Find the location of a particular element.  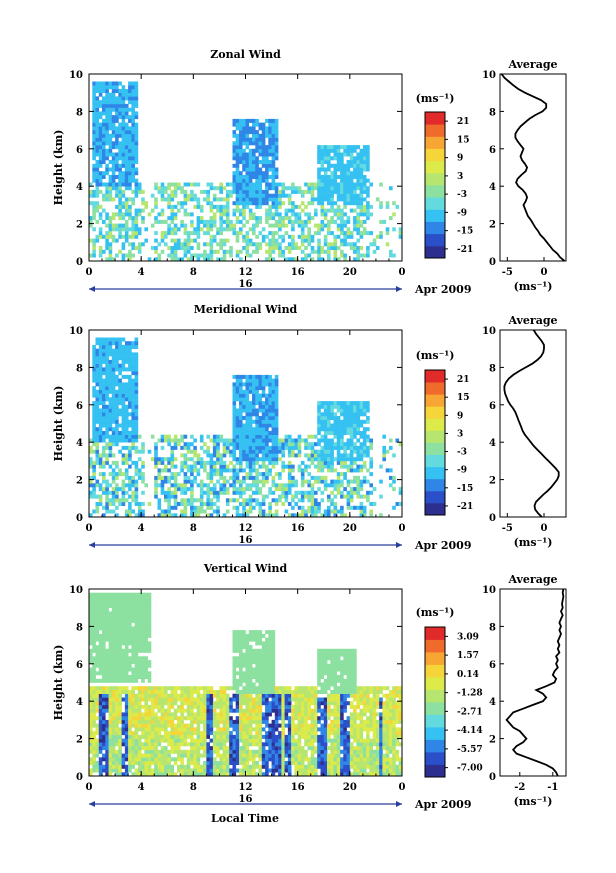

panel-title: Meridional Wind is located at coordinates (246, 309).